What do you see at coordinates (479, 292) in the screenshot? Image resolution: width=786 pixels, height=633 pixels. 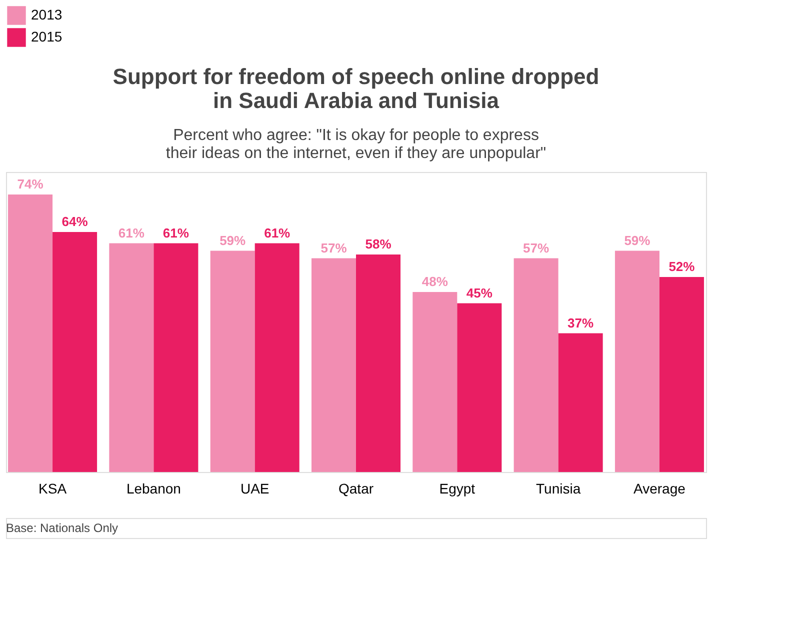 I see `data-label: 45%` at bounding box center [479, 292].